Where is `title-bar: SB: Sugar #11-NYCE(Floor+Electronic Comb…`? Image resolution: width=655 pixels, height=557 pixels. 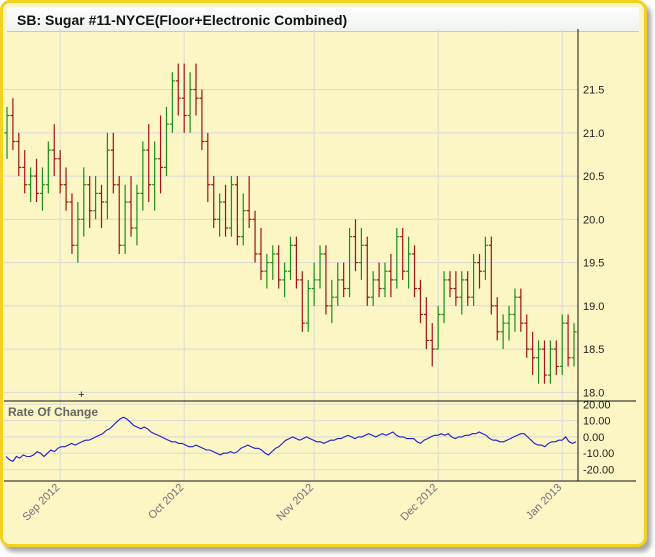 title-bar: SB: Sugar #11-NYCE(Floor+Electronic Comb… is located at coordinates (323, 19).